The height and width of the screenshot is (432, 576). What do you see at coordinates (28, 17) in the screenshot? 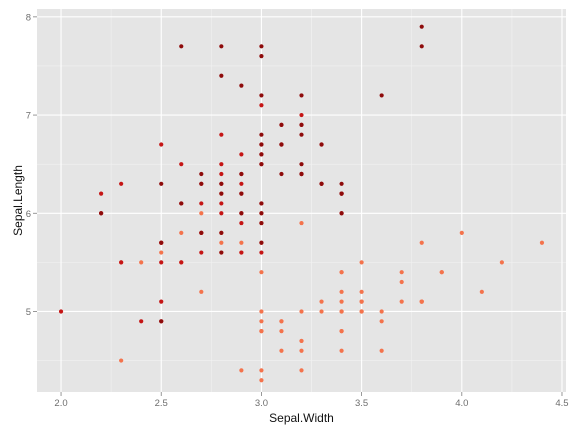
I see `y-tick-label: 8` at bounding box center [28, 17].